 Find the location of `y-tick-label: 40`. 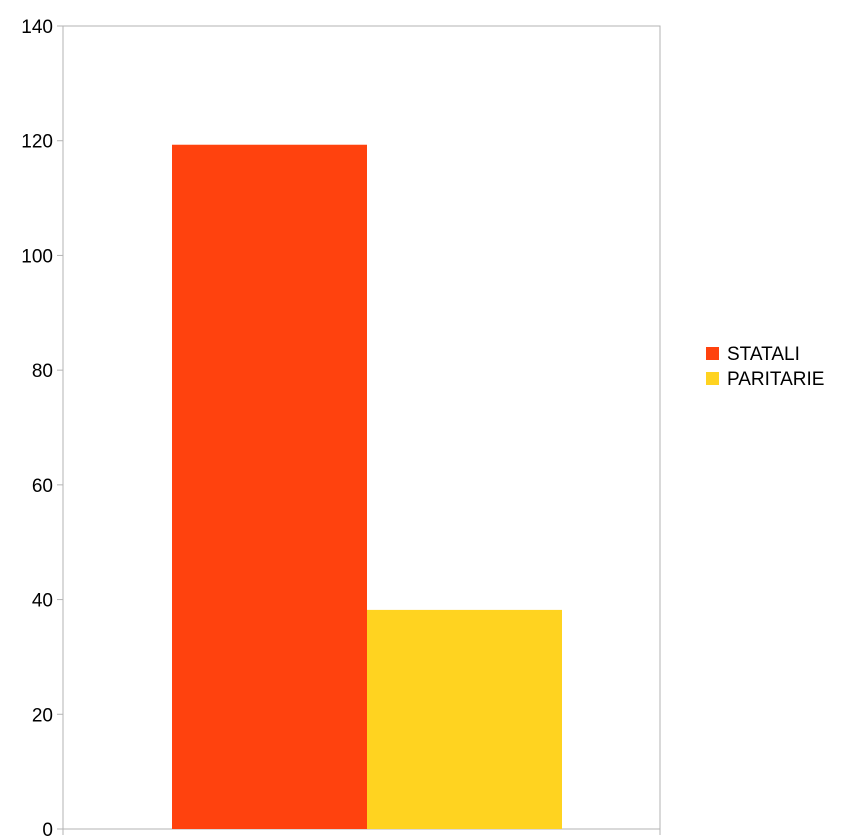

y-tick-label: 40 is located at coordinates (42, 601).